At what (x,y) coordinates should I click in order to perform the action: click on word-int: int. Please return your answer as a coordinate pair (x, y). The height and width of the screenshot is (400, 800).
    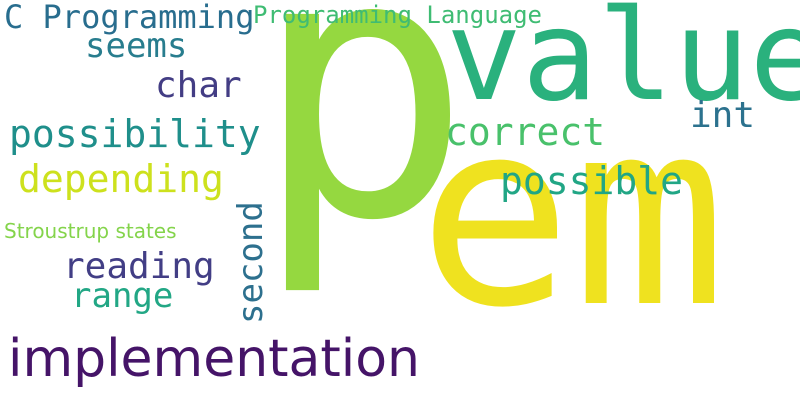
    Looking at the image, I should click on (723, 115).